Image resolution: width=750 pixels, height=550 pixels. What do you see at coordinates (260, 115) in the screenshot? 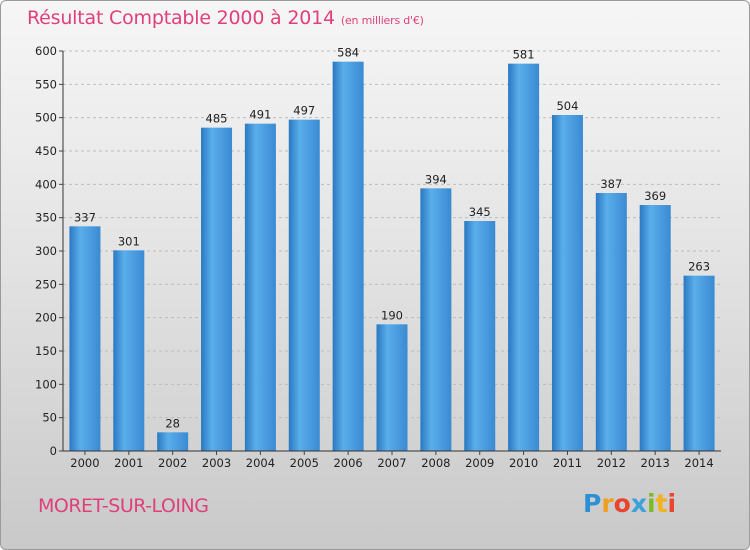
I see `bar-value-label: 491` at bounding box center [260, 115].